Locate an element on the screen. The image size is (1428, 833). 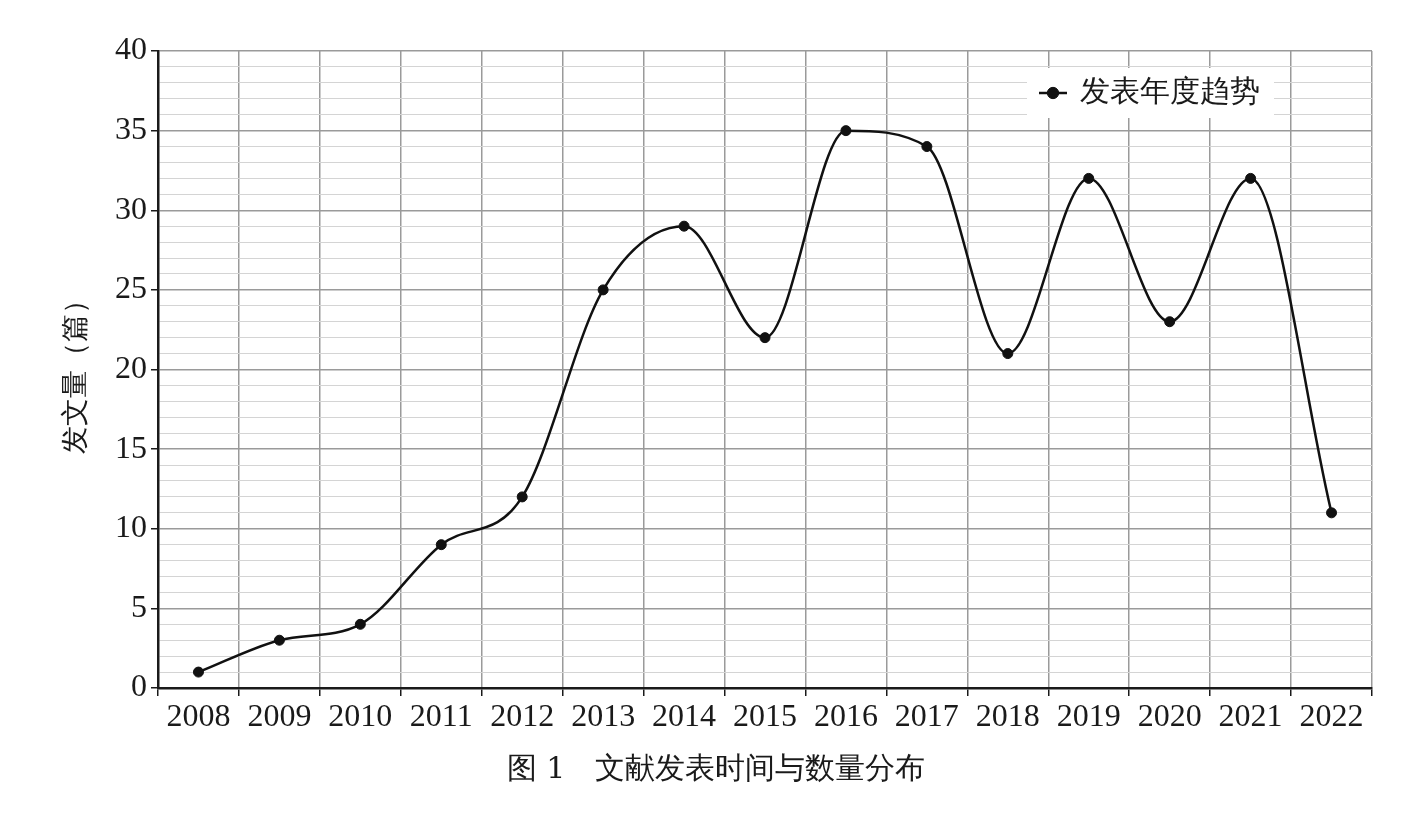
x-tick-label: 2016 is located at coordinates (845, 714).